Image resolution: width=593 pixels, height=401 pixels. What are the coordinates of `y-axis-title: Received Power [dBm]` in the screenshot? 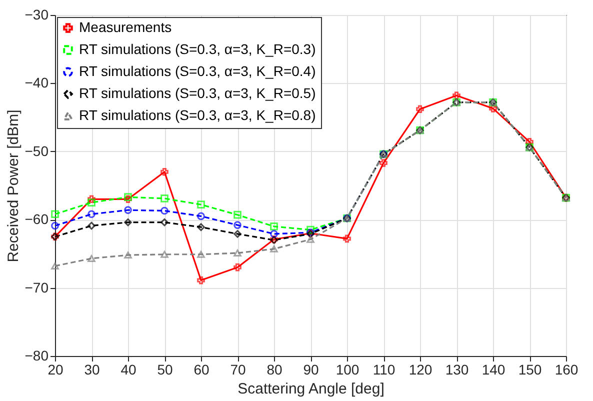 It's located at (13, 186).